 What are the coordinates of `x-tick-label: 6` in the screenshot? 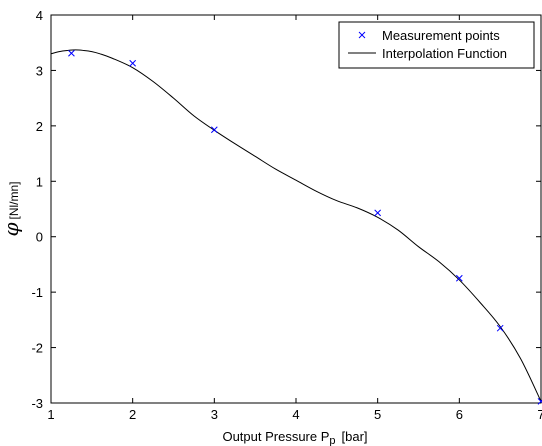 It's located at (459, 414).